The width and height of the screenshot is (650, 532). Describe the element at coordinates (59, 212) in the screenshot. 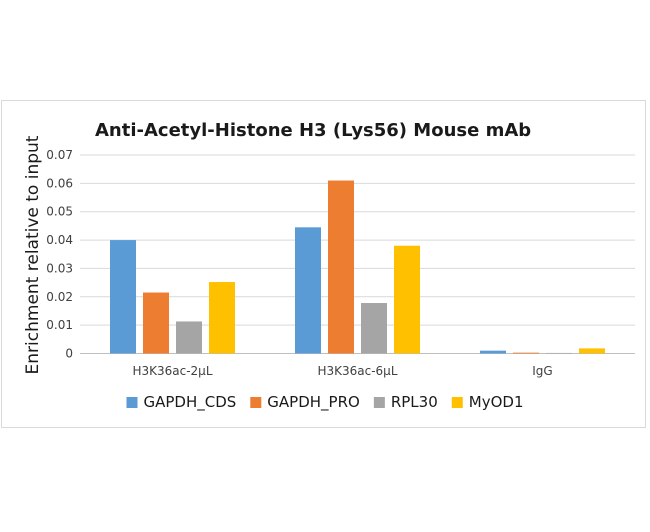

I see `y-tick-label: 0.05` at that location.